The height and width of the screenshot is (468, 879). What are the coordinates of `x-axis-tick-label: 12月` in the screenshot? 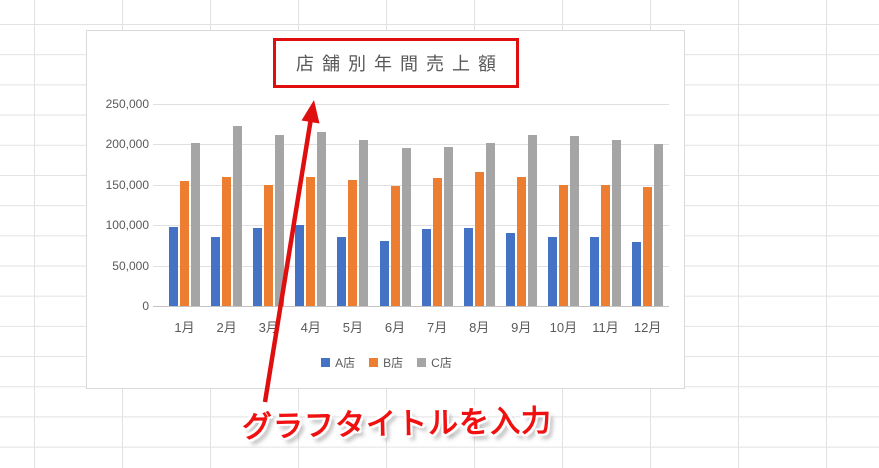 It's located at (647, 327).